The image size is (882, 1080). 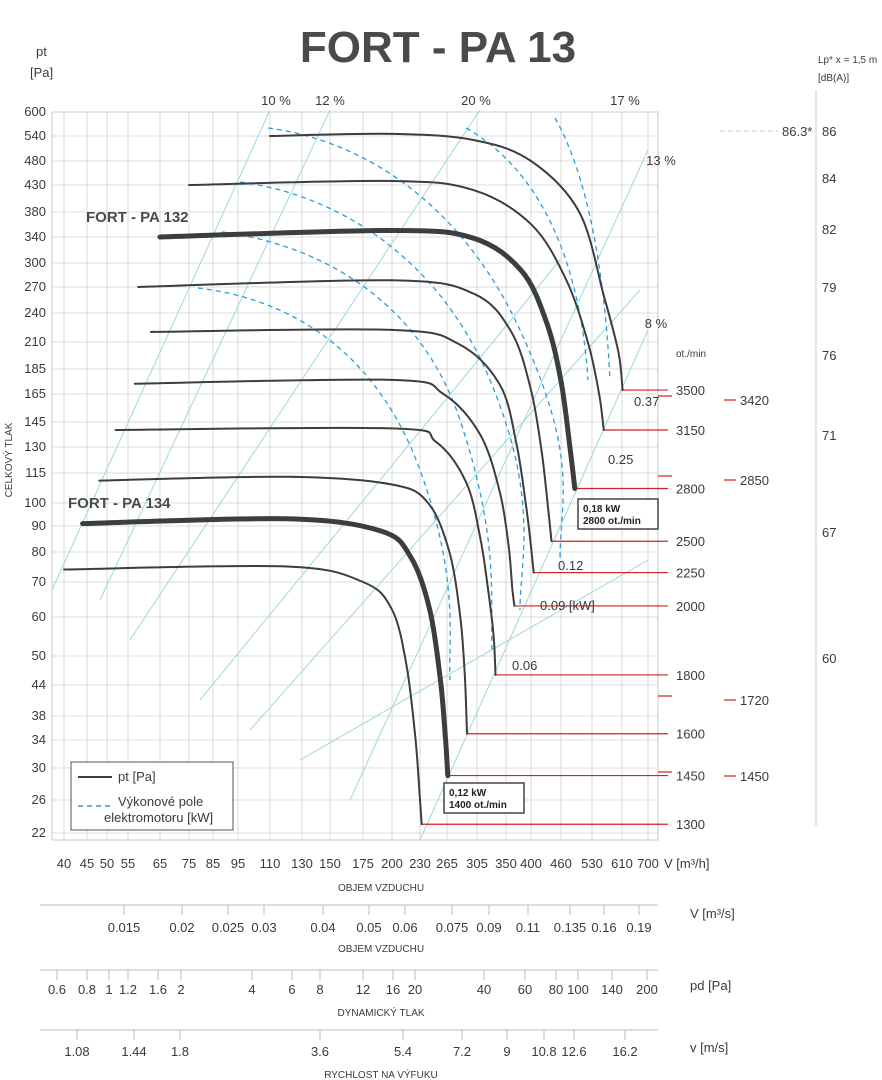 What do you see at coordinates (41, 51) in the screenshot?
I see `y-axis-label: pt` at bounding box center [41, 51].